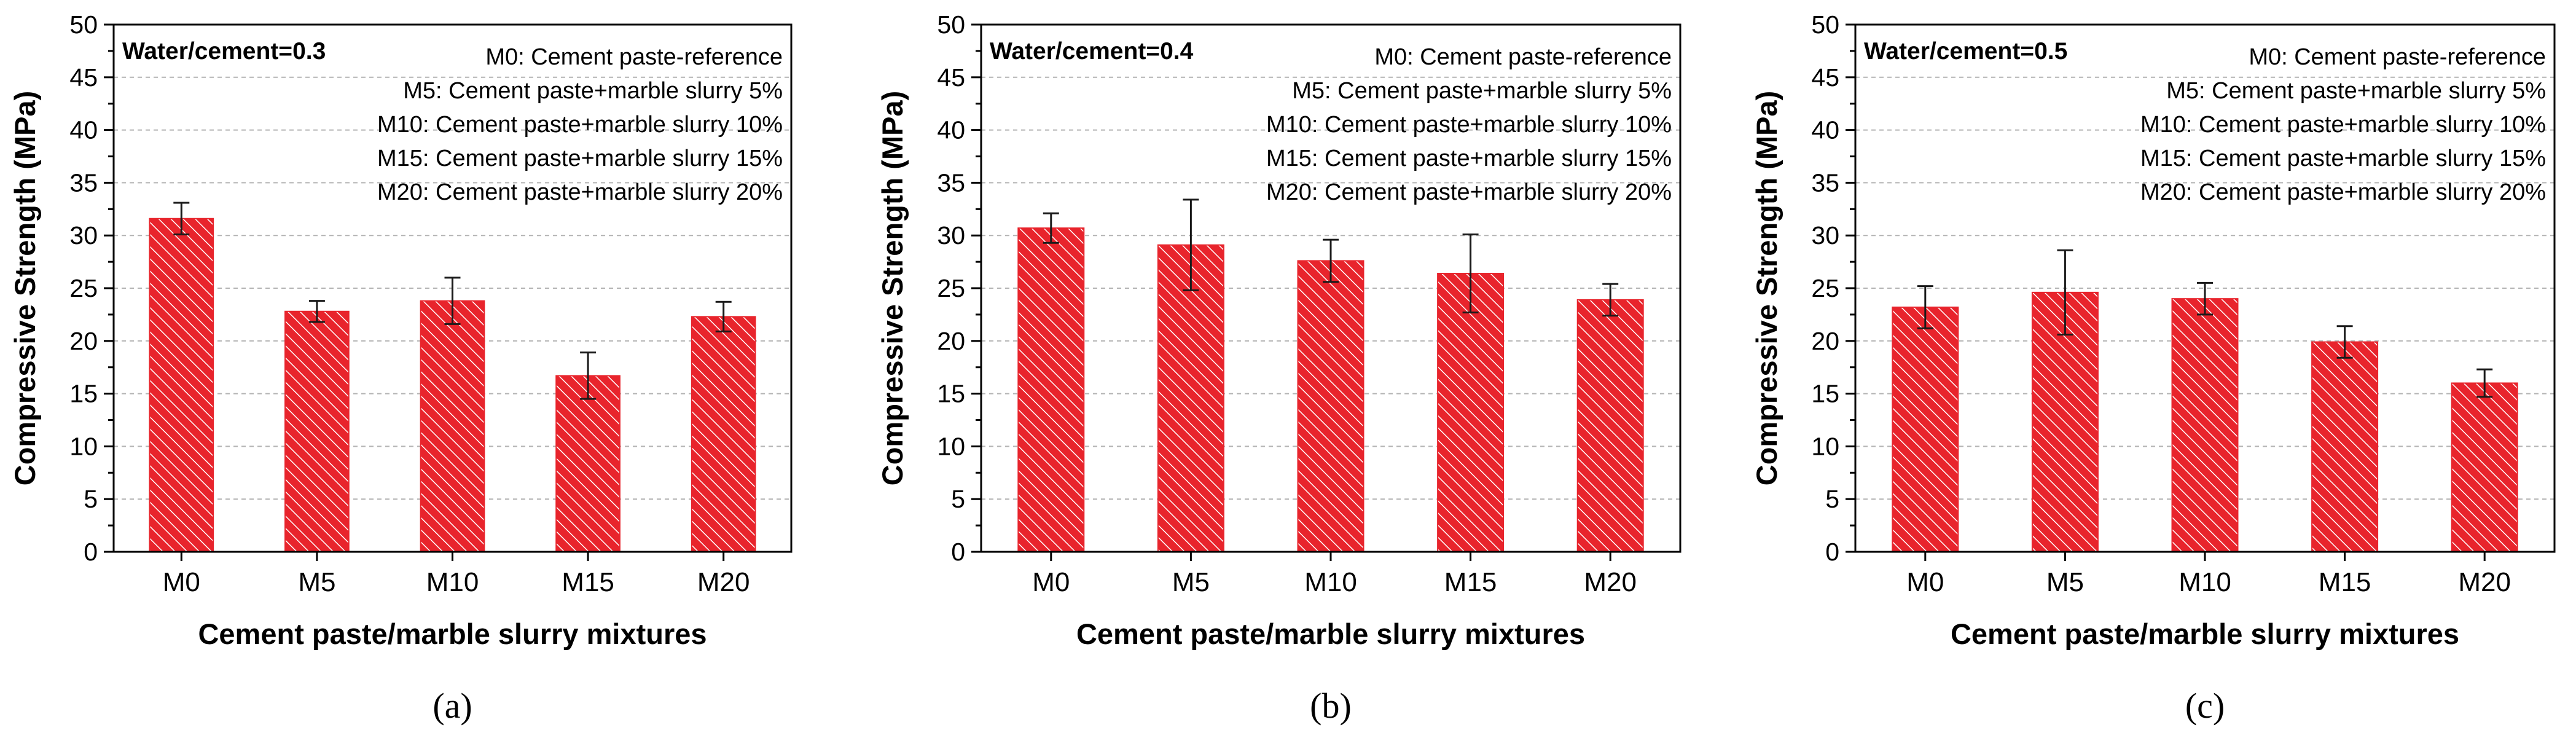 The height and width of the screenshot is (746, 2576). I want to click on annotation-water-cement: Water/cement=0.4, so click(1092, 51).